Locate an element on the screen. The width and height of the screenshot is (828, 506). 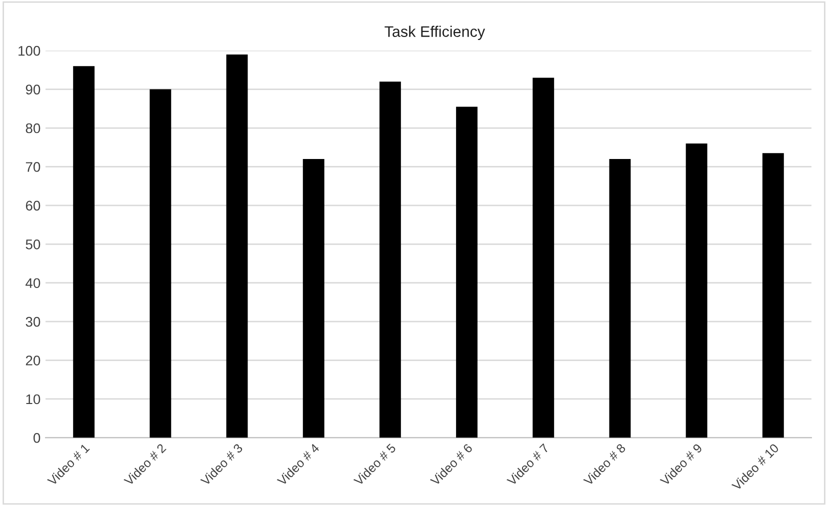
y-tick-label: 90 is located at coordinates (33, 89).